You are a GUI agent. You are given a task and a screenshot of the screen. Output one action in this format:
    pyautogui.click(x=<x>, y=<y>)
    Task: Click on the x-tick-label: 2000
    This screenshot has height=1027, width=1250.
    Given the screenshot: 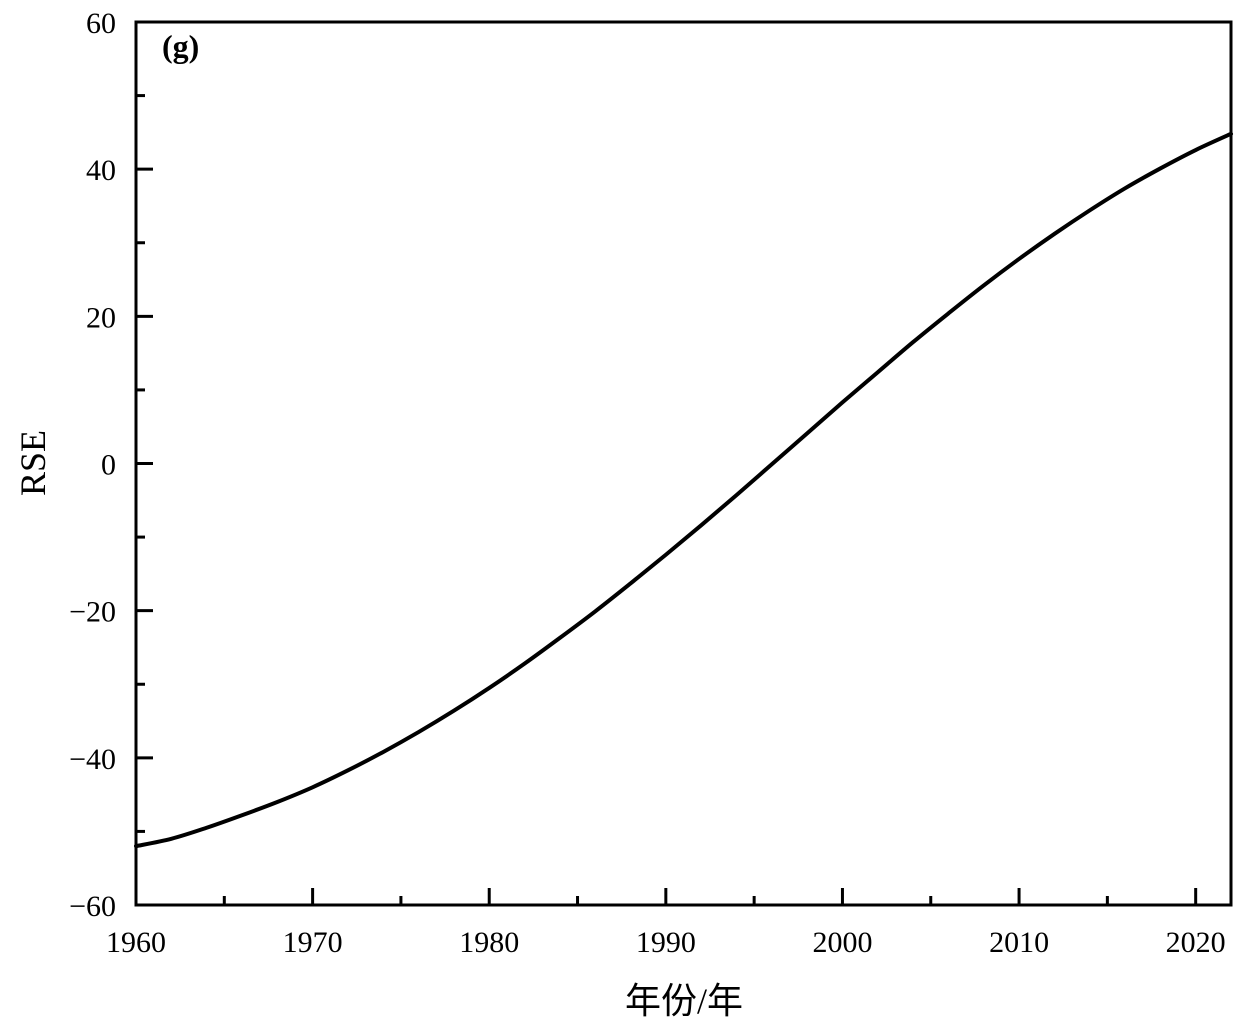 What is the action you would take?
    pyautogui.click(x=842, y=942)
    